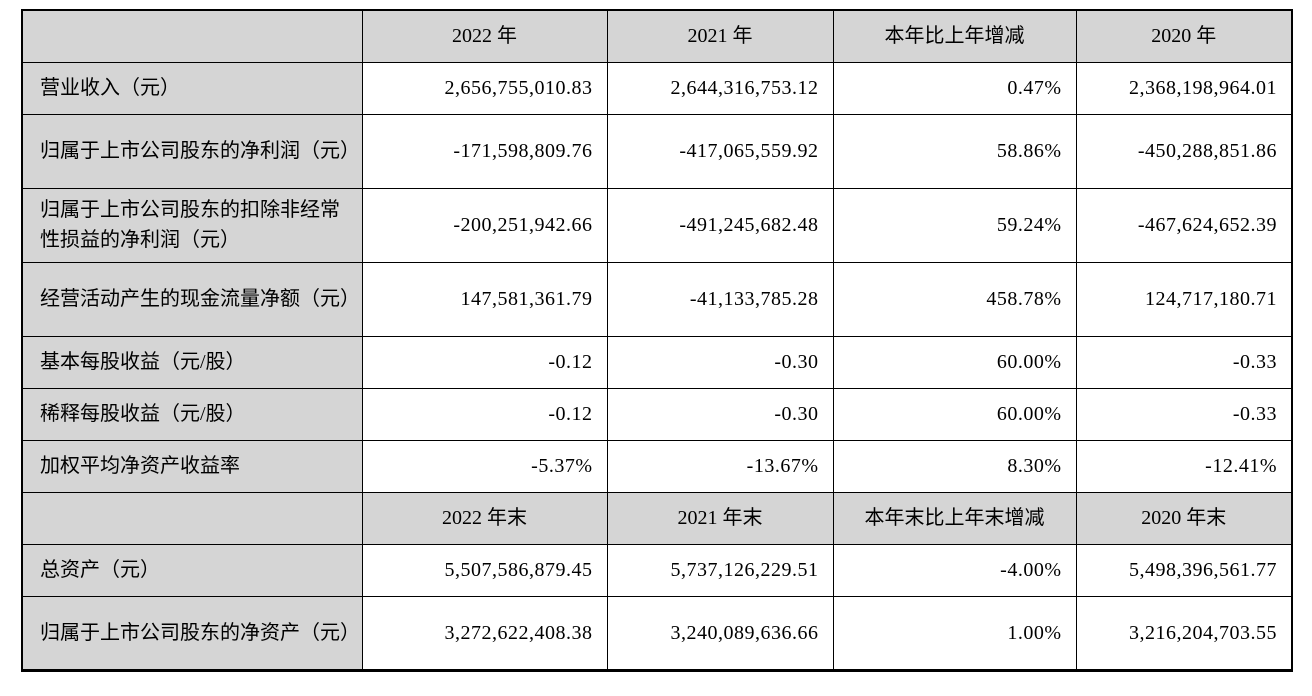 The width and height of the screenshot is (1312, 696). I want to click on cell-2021: 3,240,089,636.66, so click(720, 633).